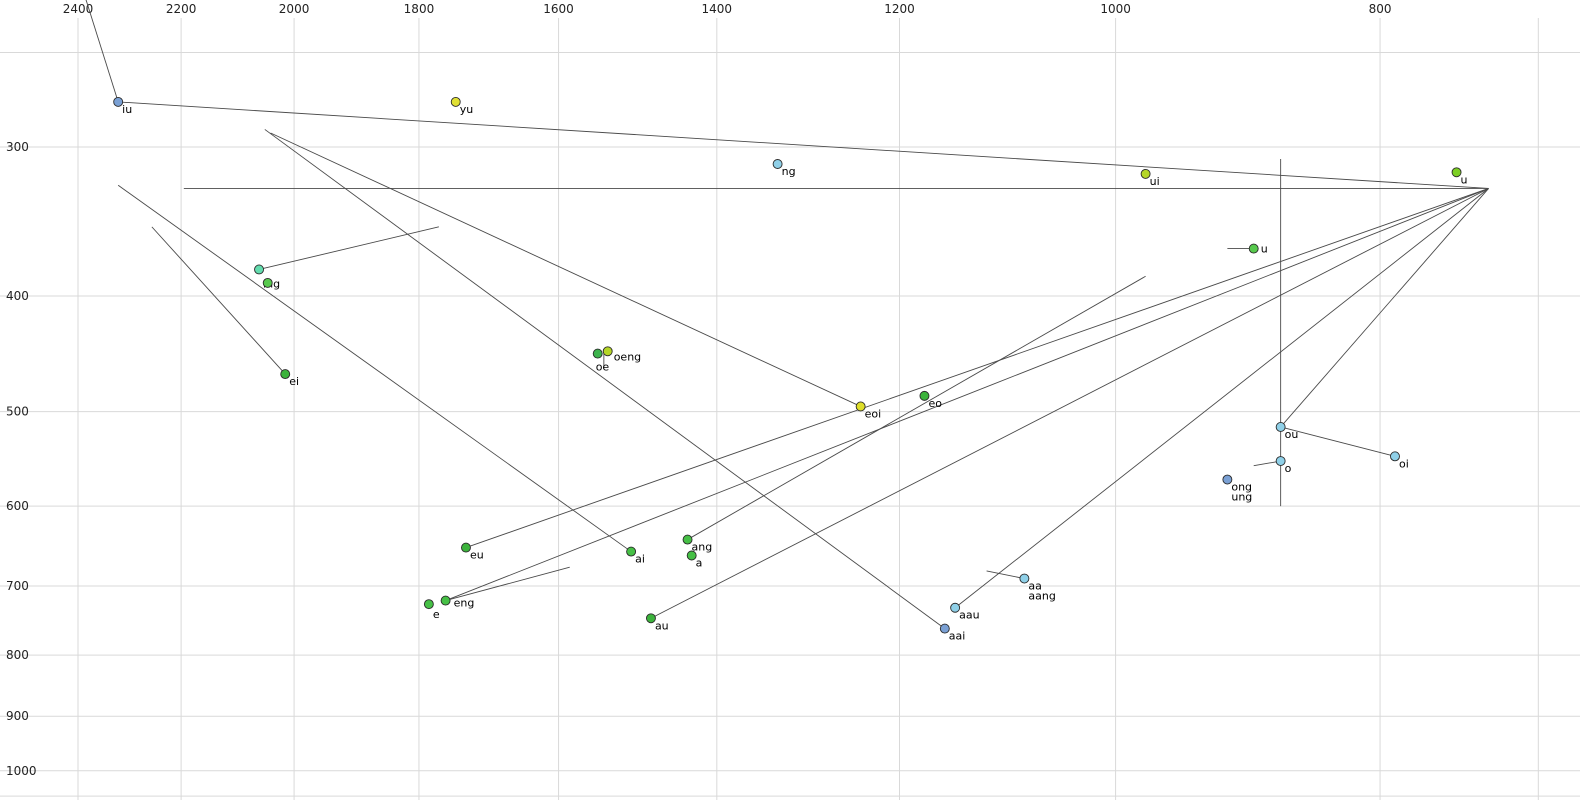  Describe the element at coordinates (17, 506) in the screenshot. I see `y-axis-tick-label: 600` at that location.